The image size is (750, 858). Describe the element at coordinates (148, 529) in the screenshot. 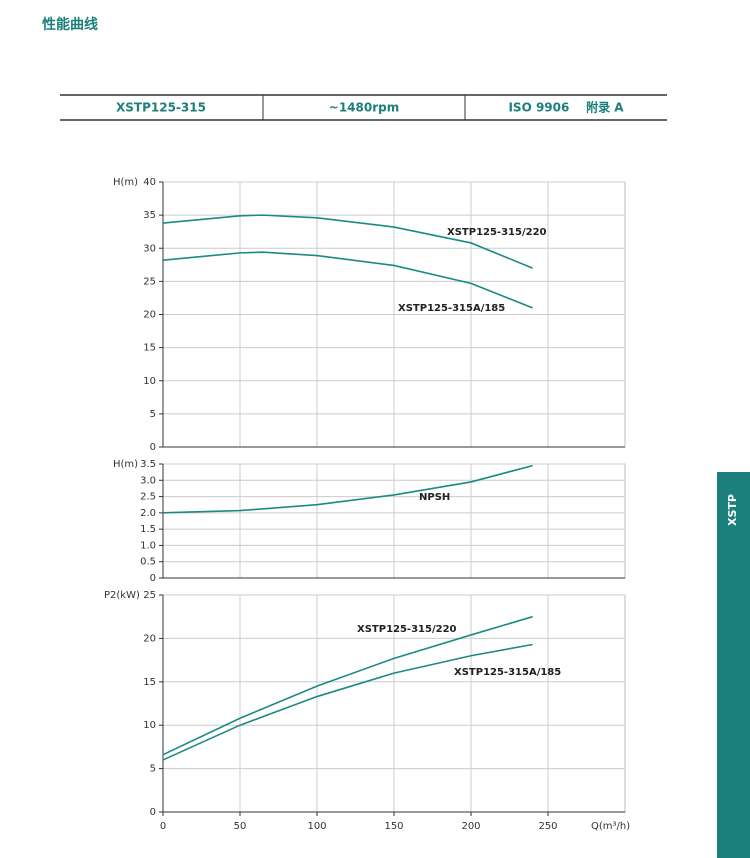

I see `y-tick-label: 1.5` at that location.